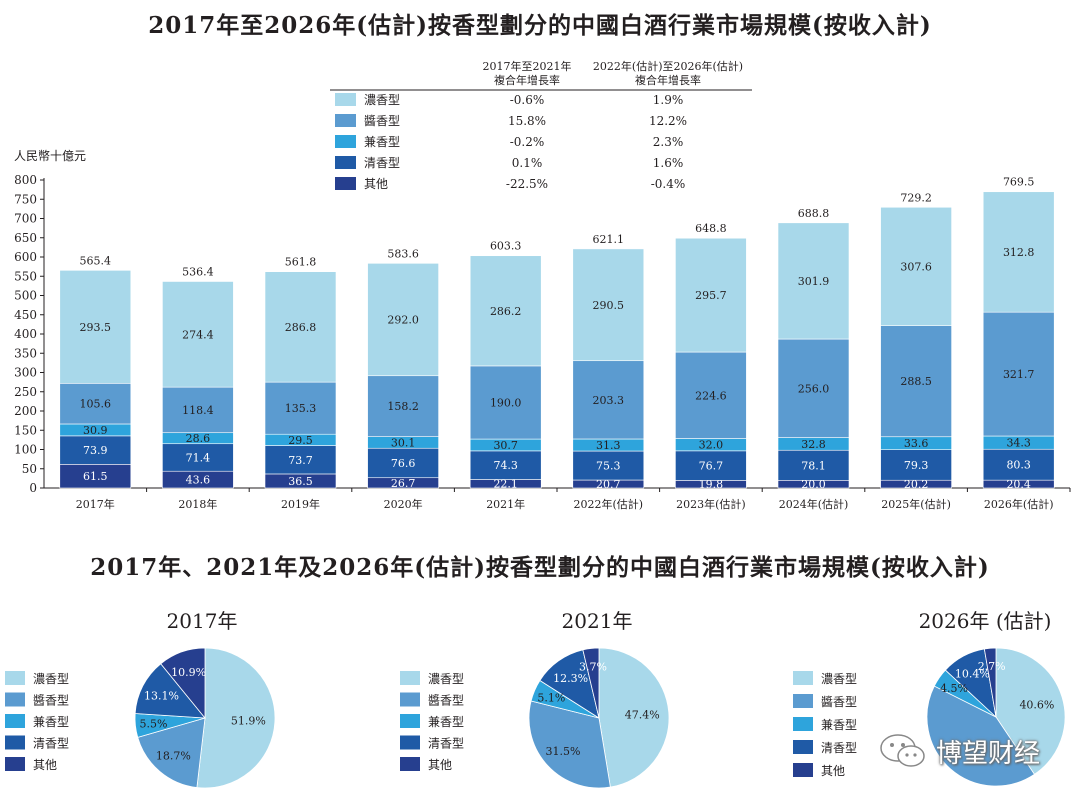 The height and width of the screenshot is (797, 1080). What do you see at coordinates (188, 672) in the screenshot?
I see `pie-slice-label: 10.9%` at bounding box center [188, 672].